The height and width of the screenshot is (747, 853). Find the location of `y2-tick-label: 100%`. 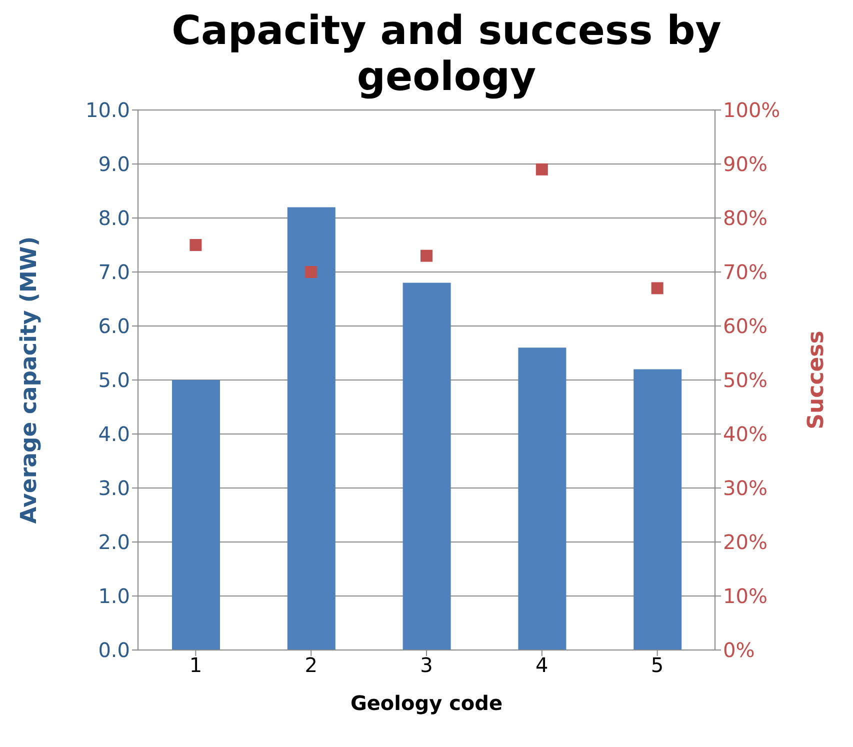

y2-tick-label: 100% is located at coordinates (751, 110).